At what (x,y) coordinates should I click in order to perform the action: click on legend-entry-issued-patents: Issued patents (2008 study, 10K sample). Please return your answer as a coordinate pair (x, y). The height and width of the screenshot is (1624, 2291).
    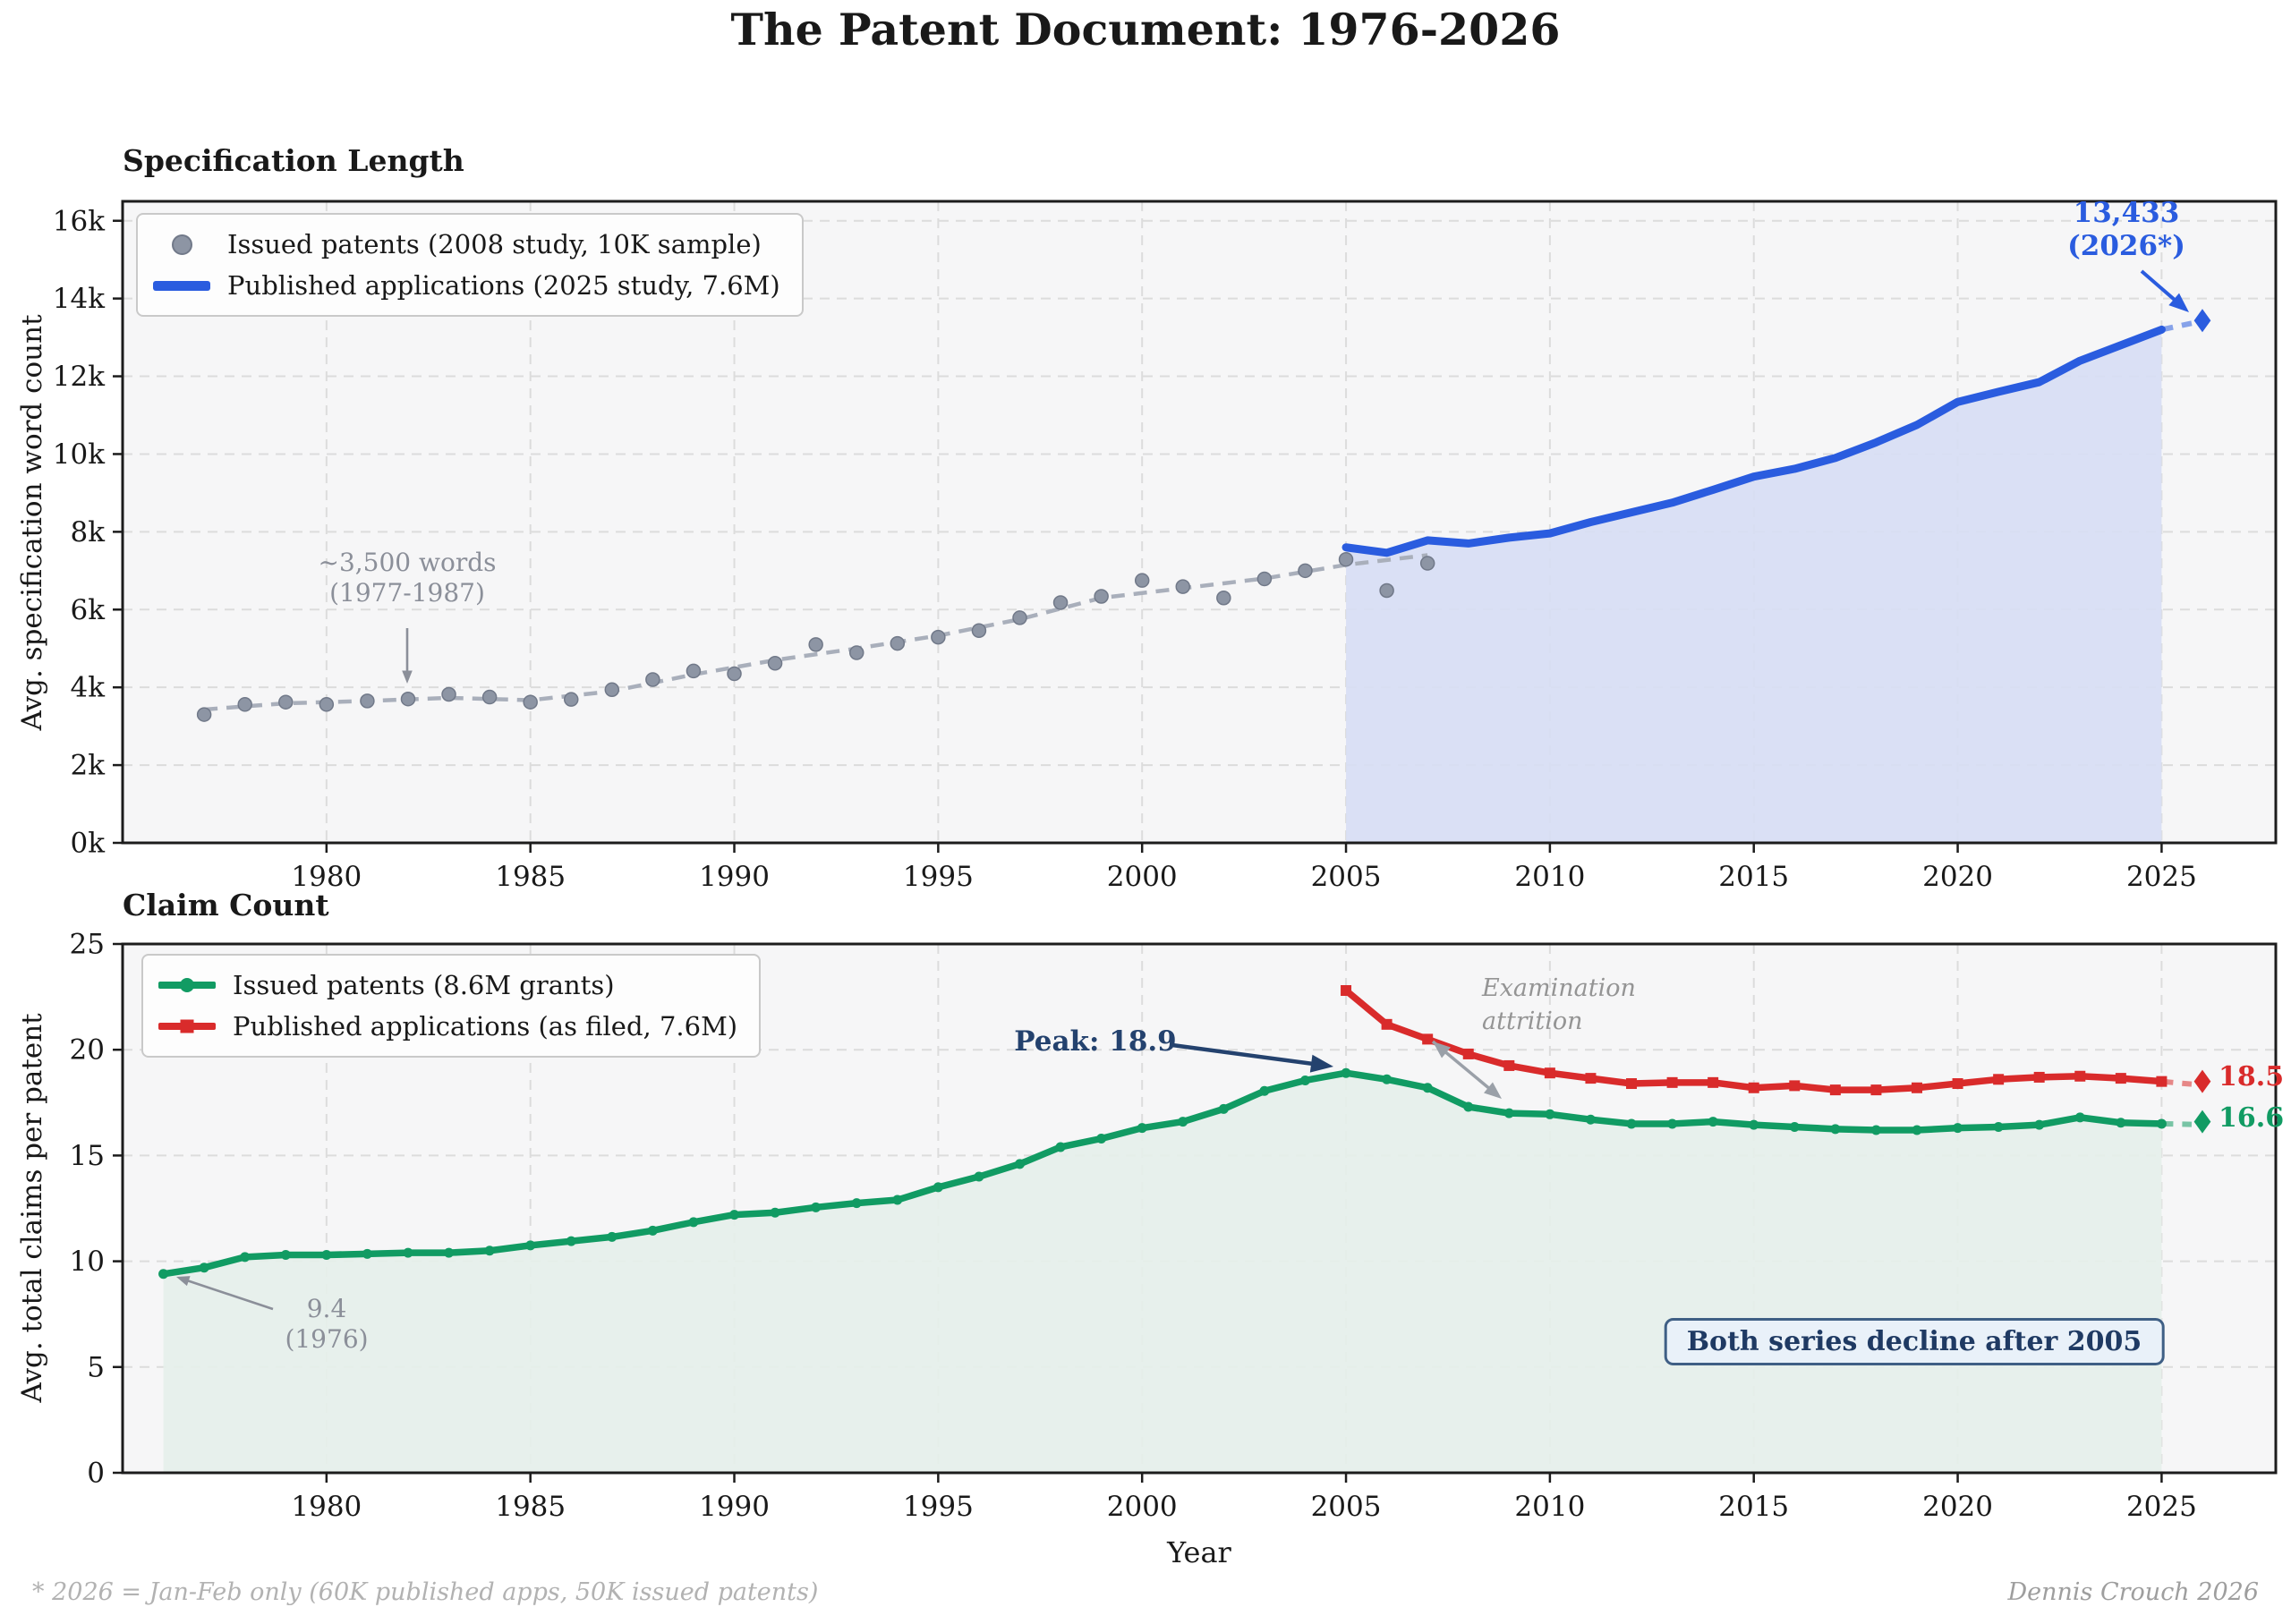
    Looking at the image, I should click on (466, 244).